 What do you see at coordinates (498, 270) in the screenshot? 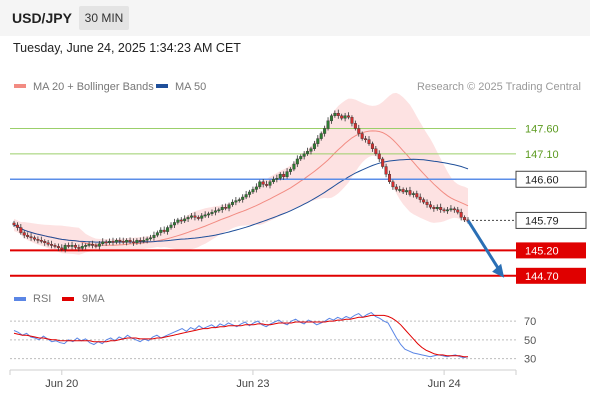
I see `projection-arrow-head` at bounding box center [498, 270].